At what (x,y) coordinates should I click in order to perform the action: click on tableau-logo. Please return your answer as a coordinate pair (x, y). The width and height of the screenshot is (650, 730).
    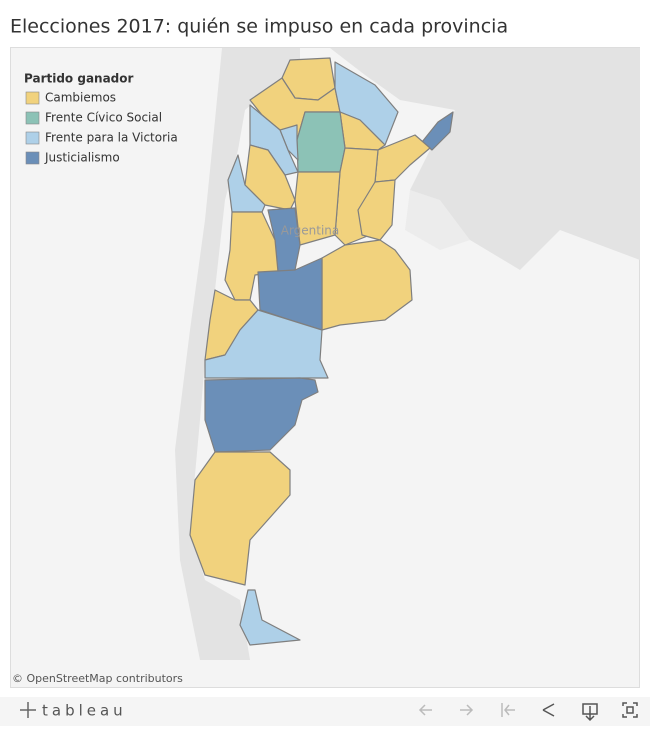
    Looking at the image, I should click on (28, 710).